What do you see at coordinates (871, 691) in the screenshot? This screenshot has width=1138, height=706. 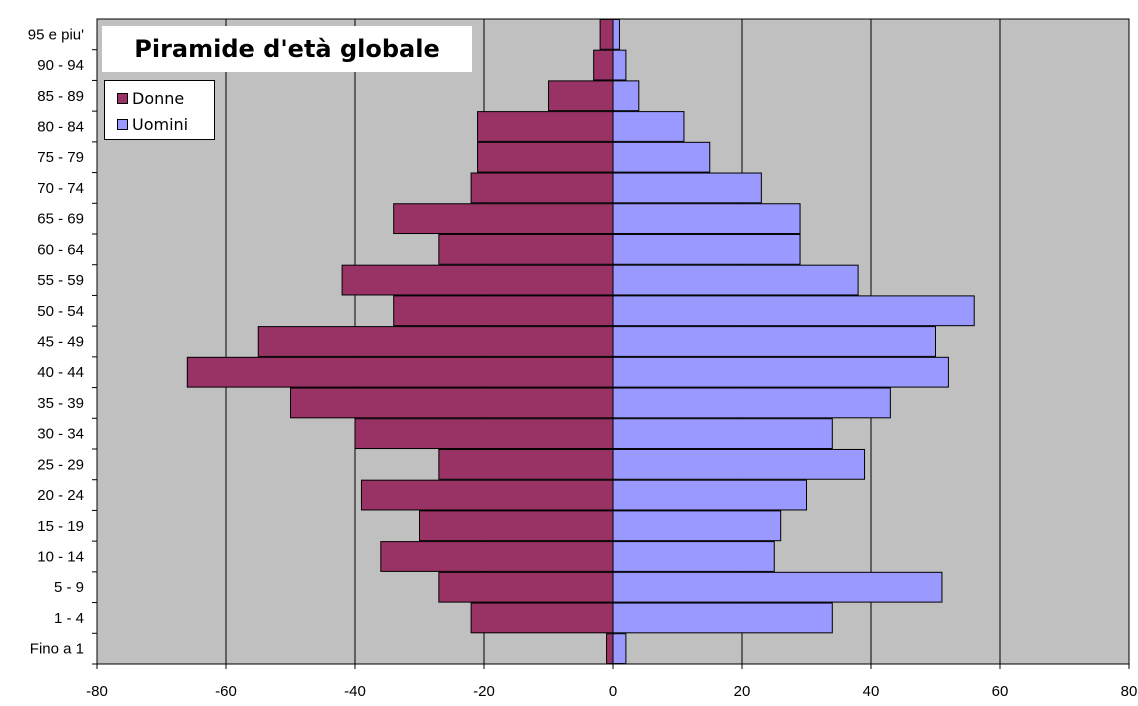 I see `x-tick-label: 40` at bounding box center [871, 691].